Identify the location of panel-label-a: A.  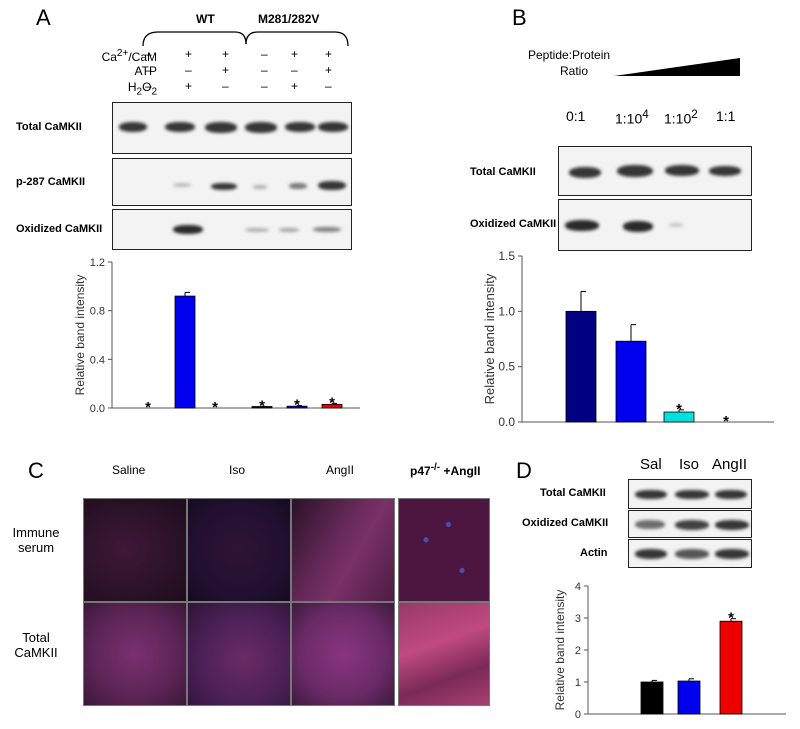
(43, 17).